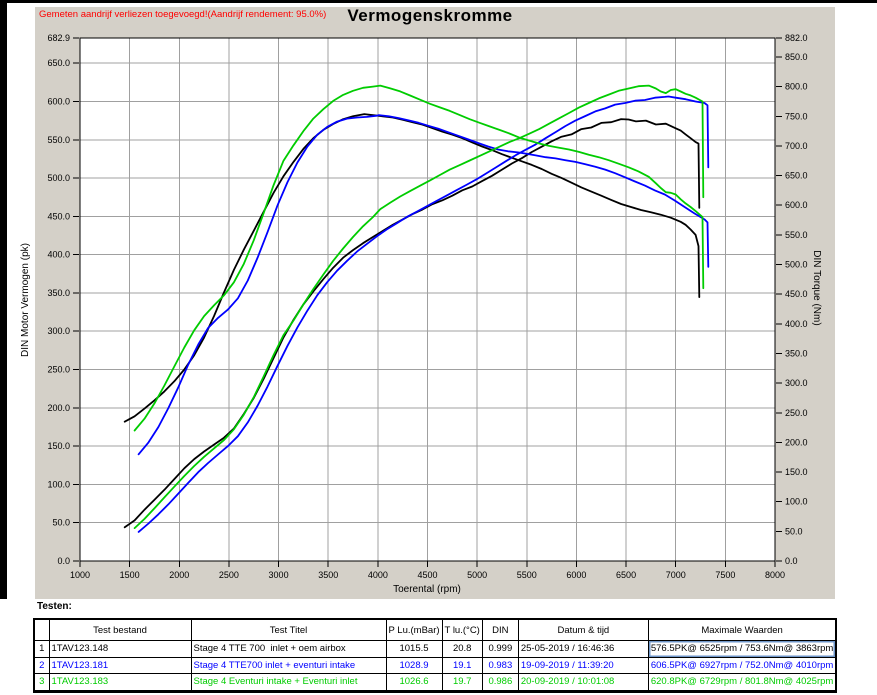 Image resolution: width=877 pixels, height=695 pixels. I want to click on y-right-tick-label: 550.0, so click(796, 235).